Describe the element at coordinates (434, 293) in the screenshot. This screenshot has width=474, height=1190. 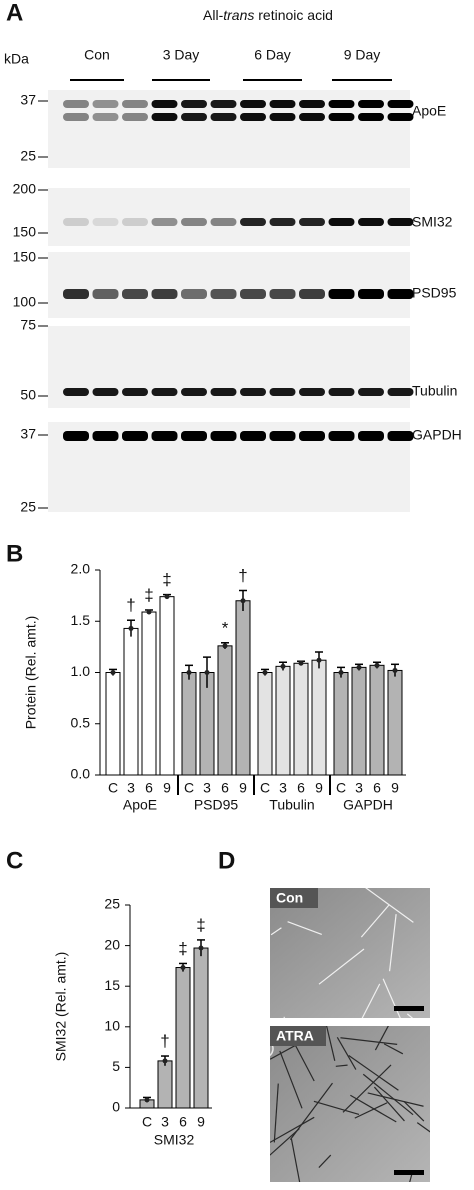
I see `blot-label: PSD95` at that location.